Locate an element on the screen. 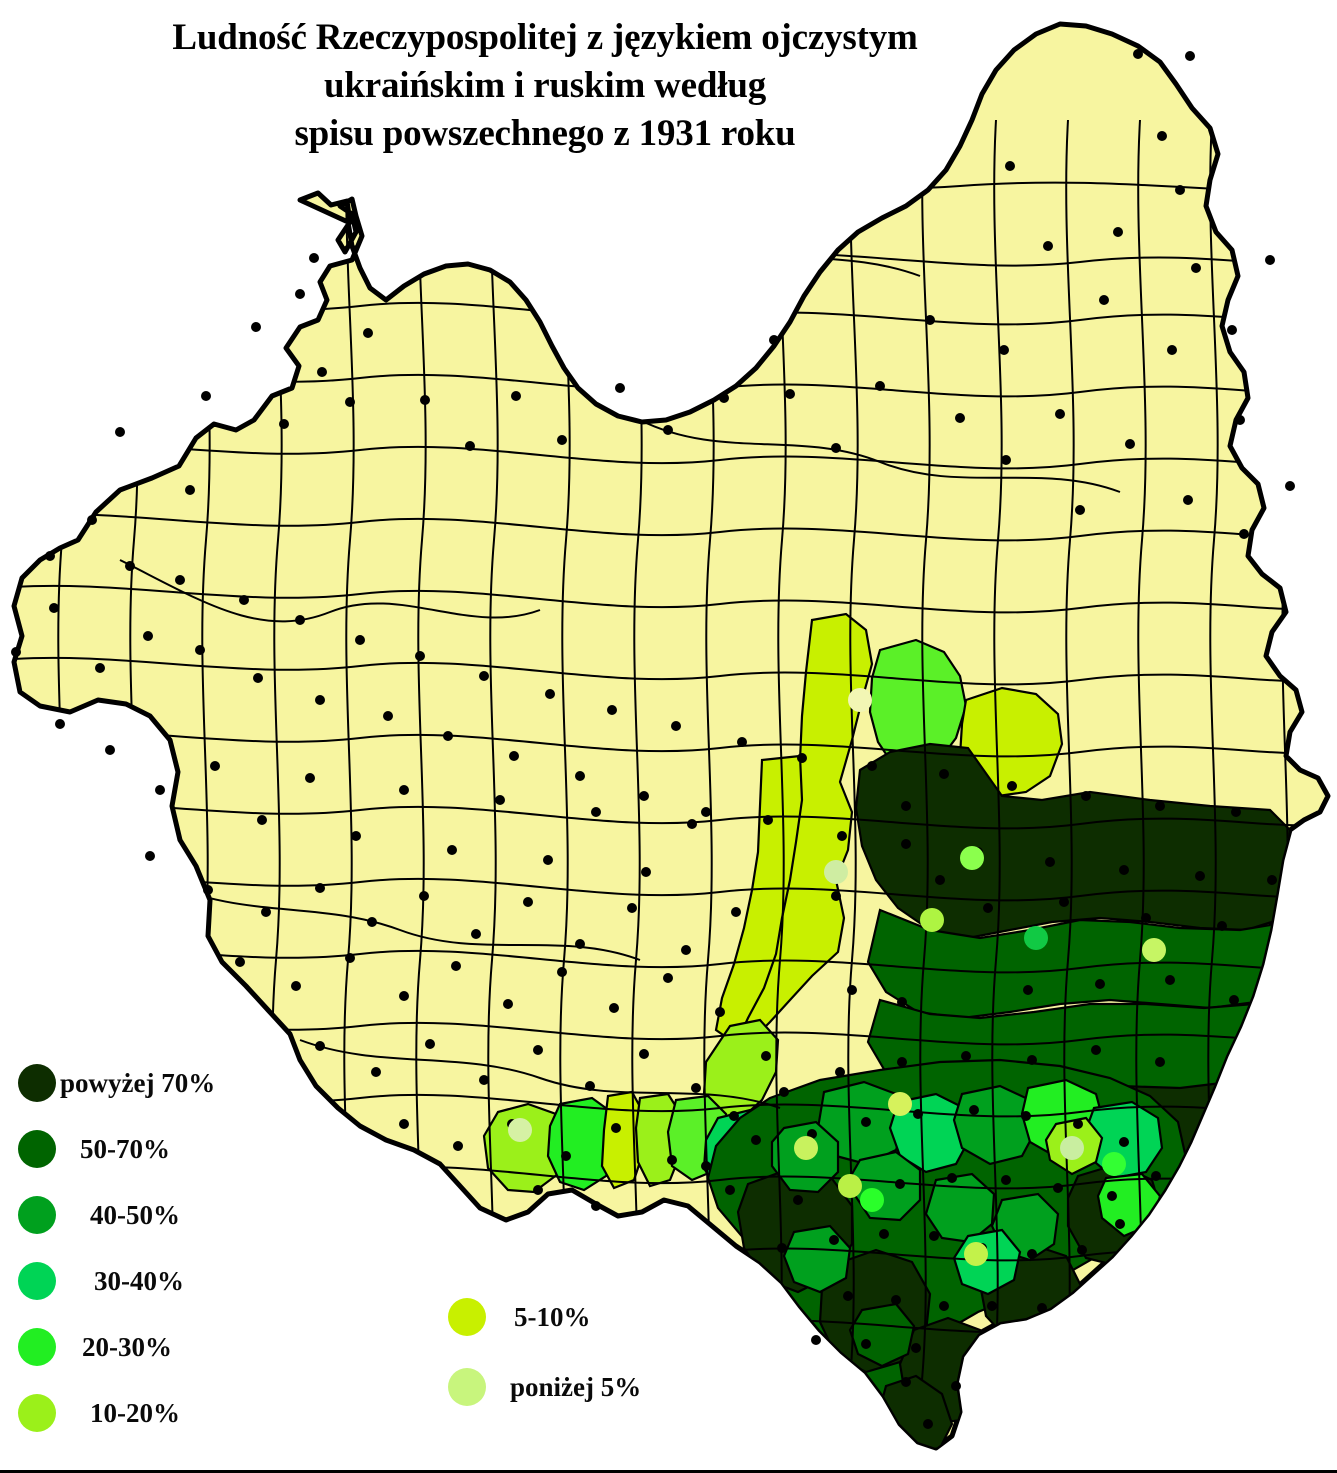 This screenshot has width=1337, height=1473. region-20-30-galicia-w2 is located at coordinates (583, 1144).